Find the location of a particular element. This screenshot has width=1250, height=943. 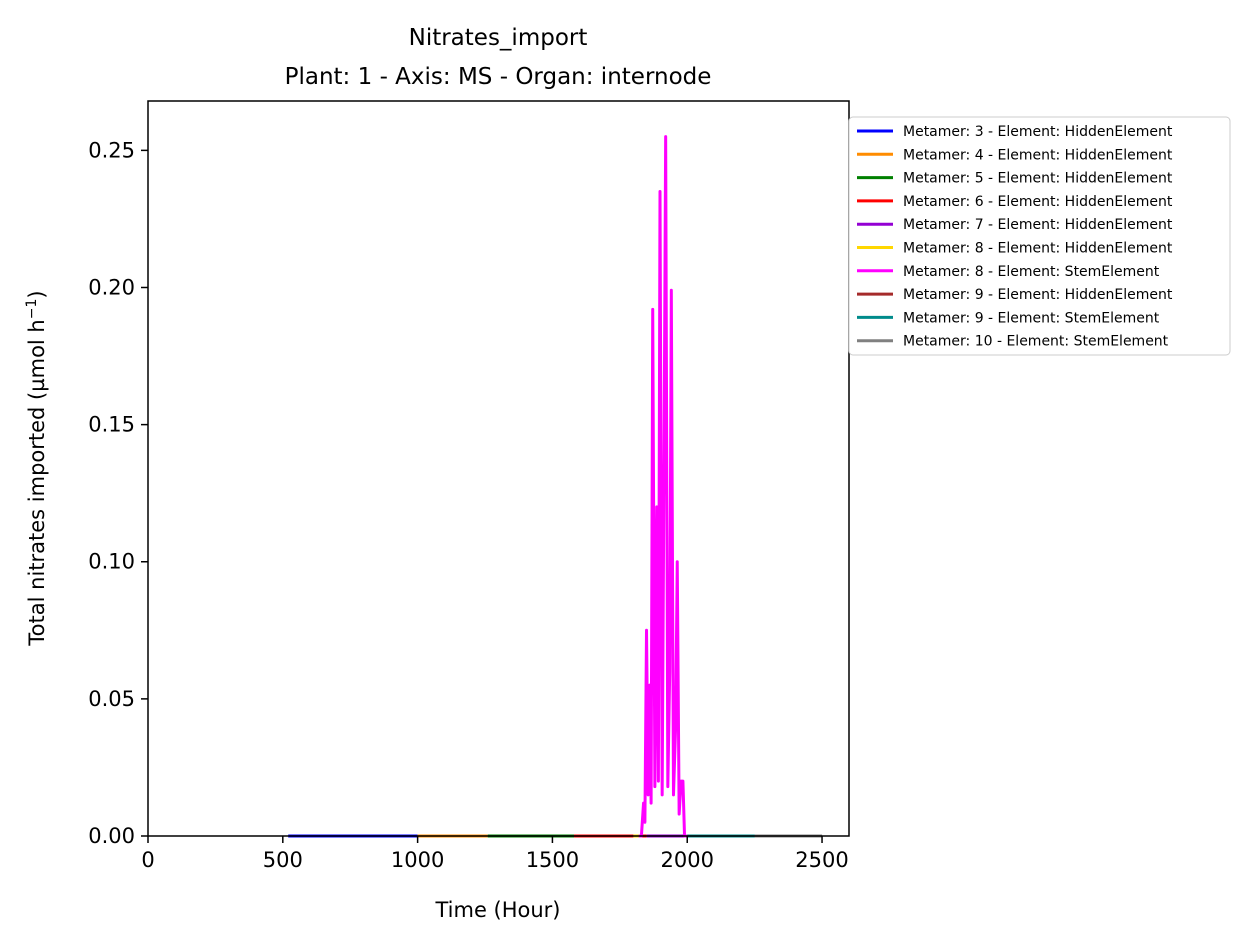

y-tick-label: 0.05 is located at coordinates (111, 699).